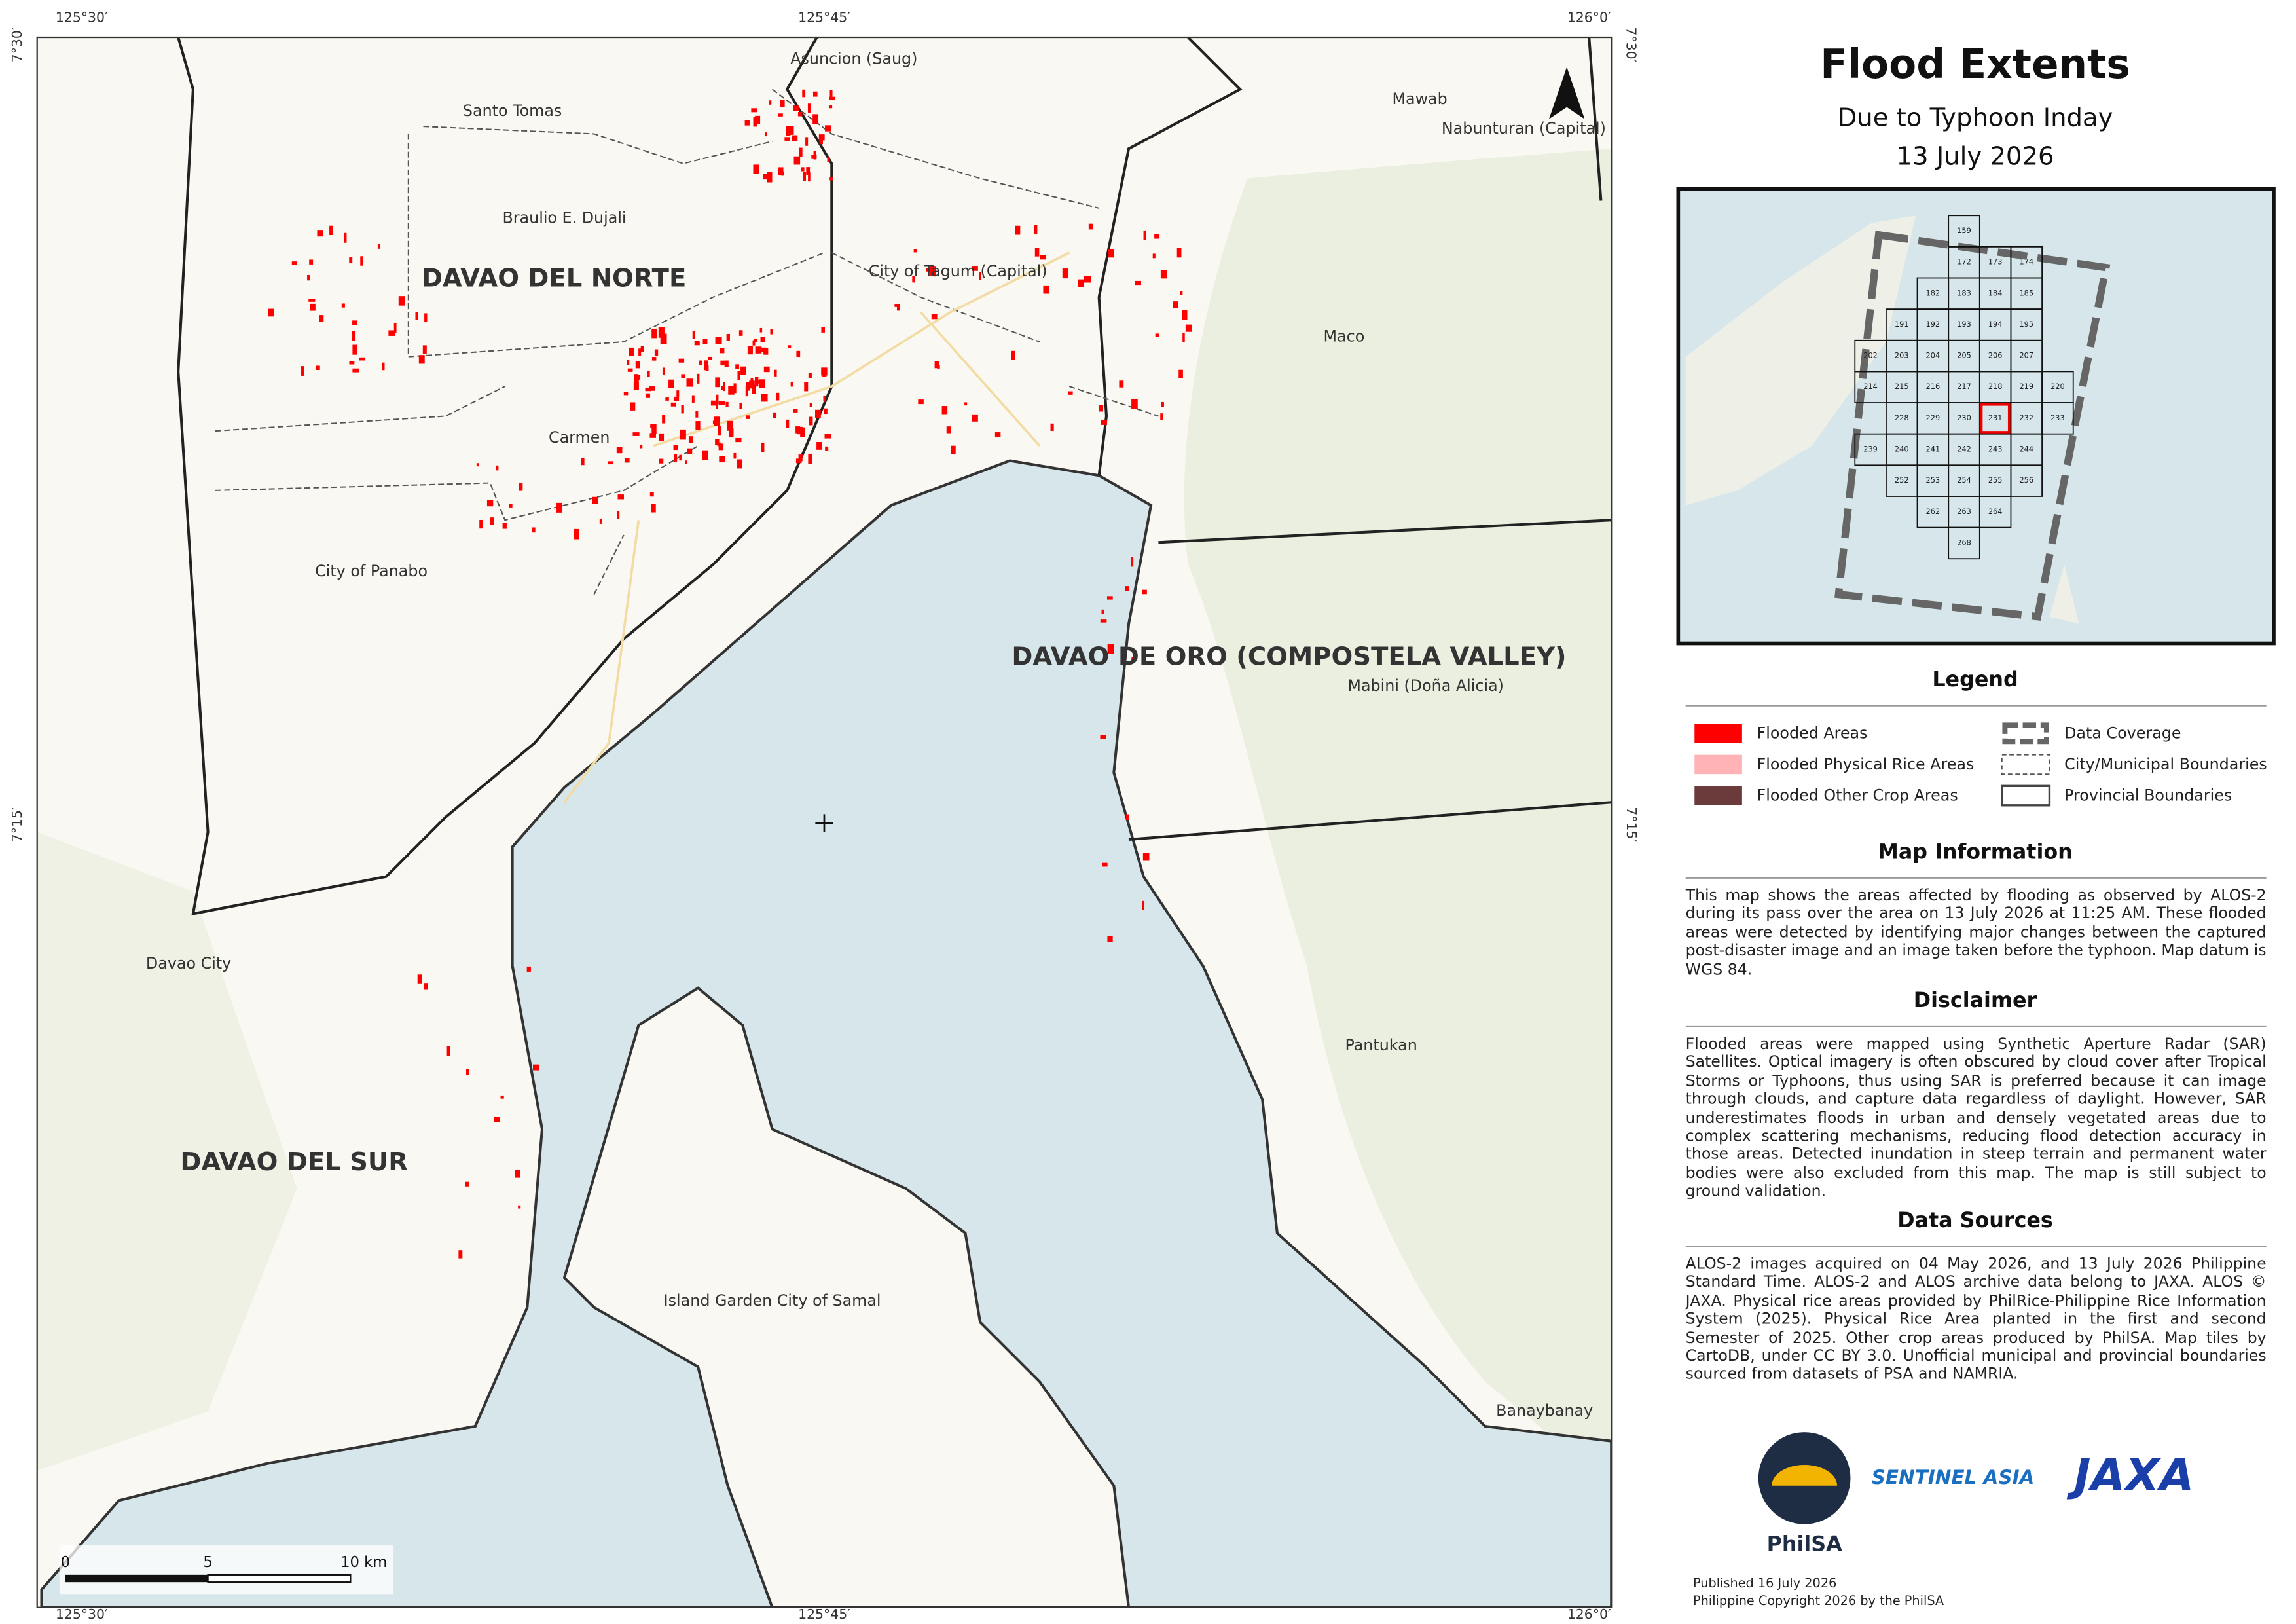 The height and width of the screenshot is (1624, 2296). I want to click on scale-label: 10 km, so click(363, 1562).